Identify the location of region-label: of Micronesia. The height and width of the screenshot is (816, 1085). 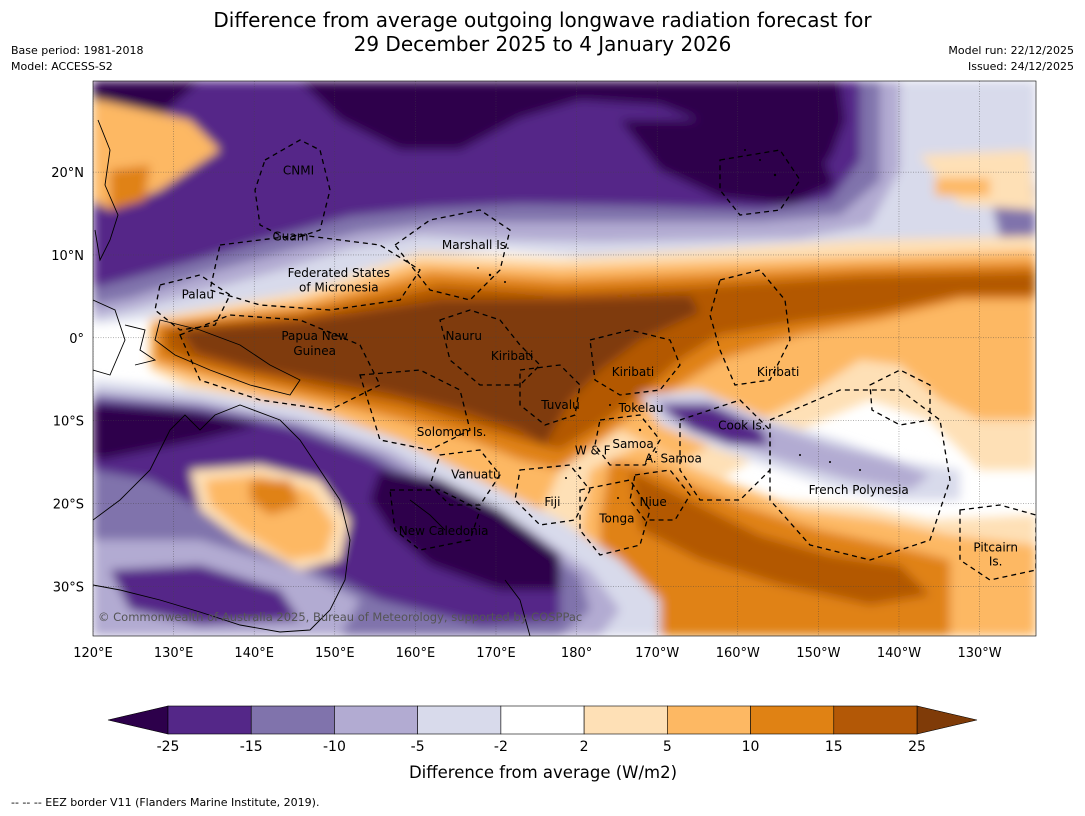
(339, 287).